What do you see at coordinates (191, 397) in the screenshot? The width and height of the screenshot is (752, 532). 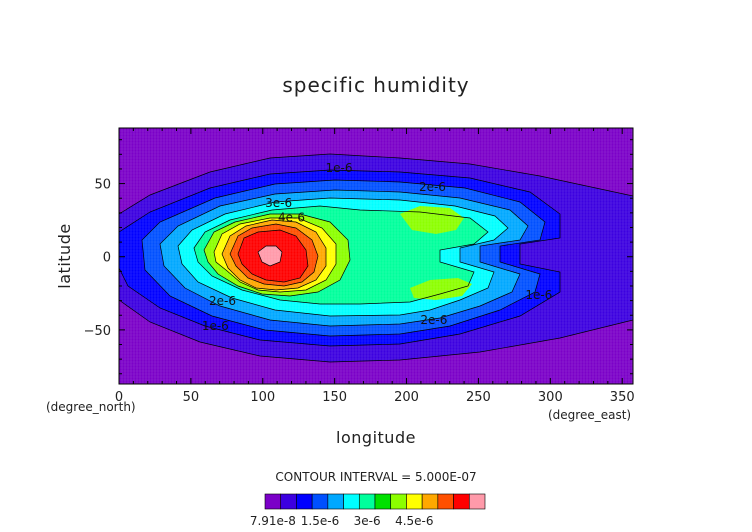 I see `x-tick-label: 50` at bounding box center [191, 397].